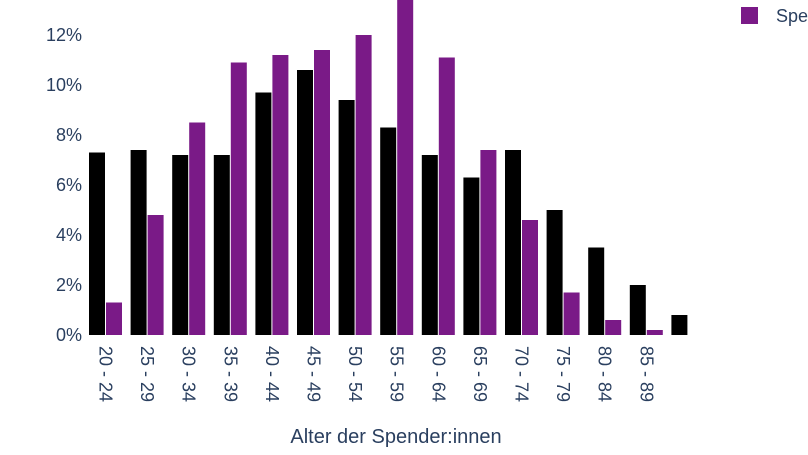  I want to click on x-tick-label: 70 - 74, so click(522, 374).